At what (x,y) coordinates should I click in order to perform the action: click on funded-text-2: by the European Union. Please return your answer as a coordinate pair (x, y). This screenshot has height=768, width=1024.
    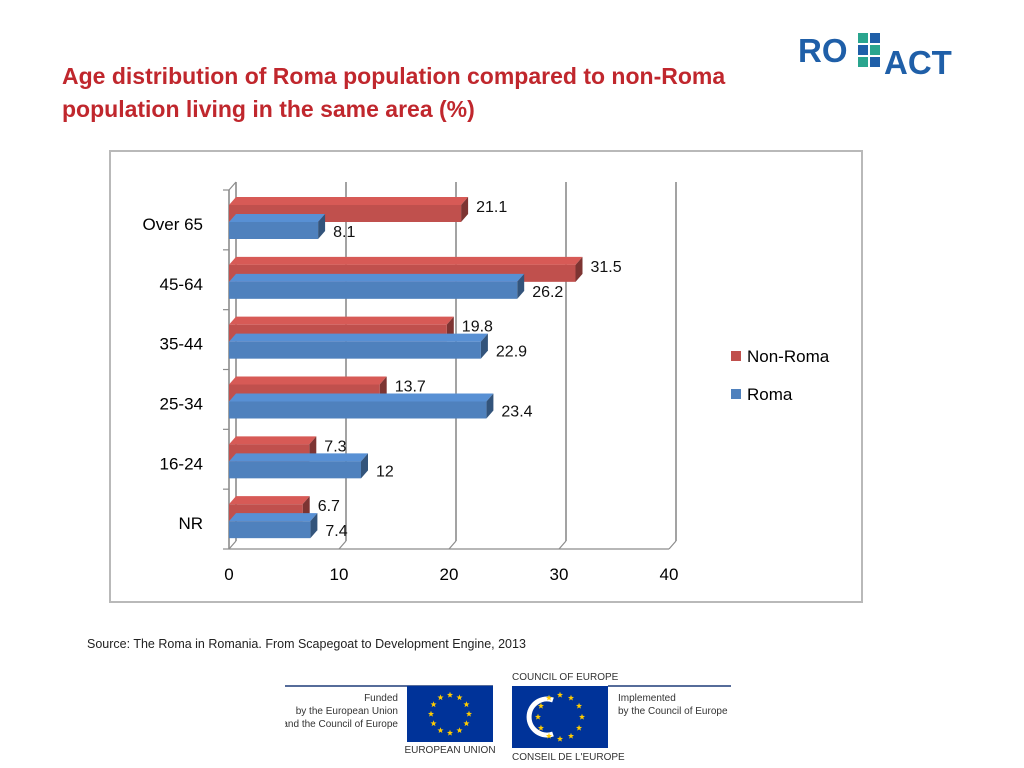
    Looking at the image, I should click on (347, 711).